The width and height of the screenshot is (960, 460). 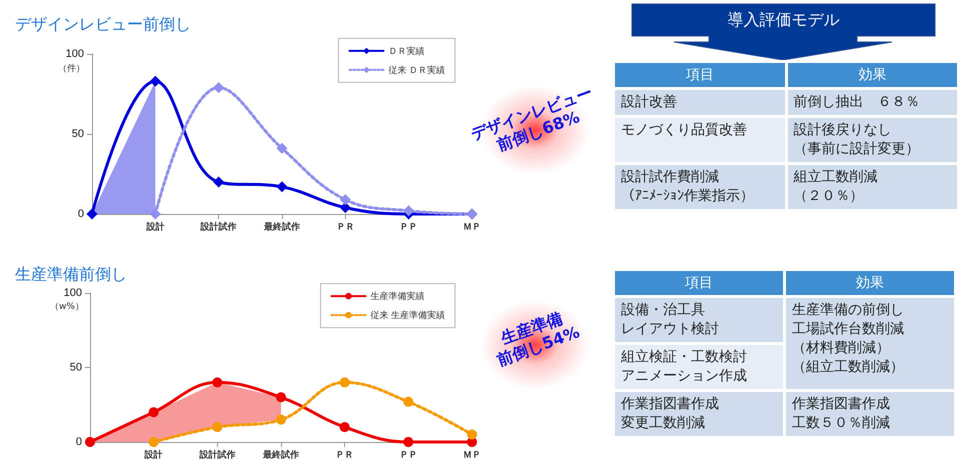 I want to click on text: 前倒し抽出 ６８％, so click(x=857, y=102).